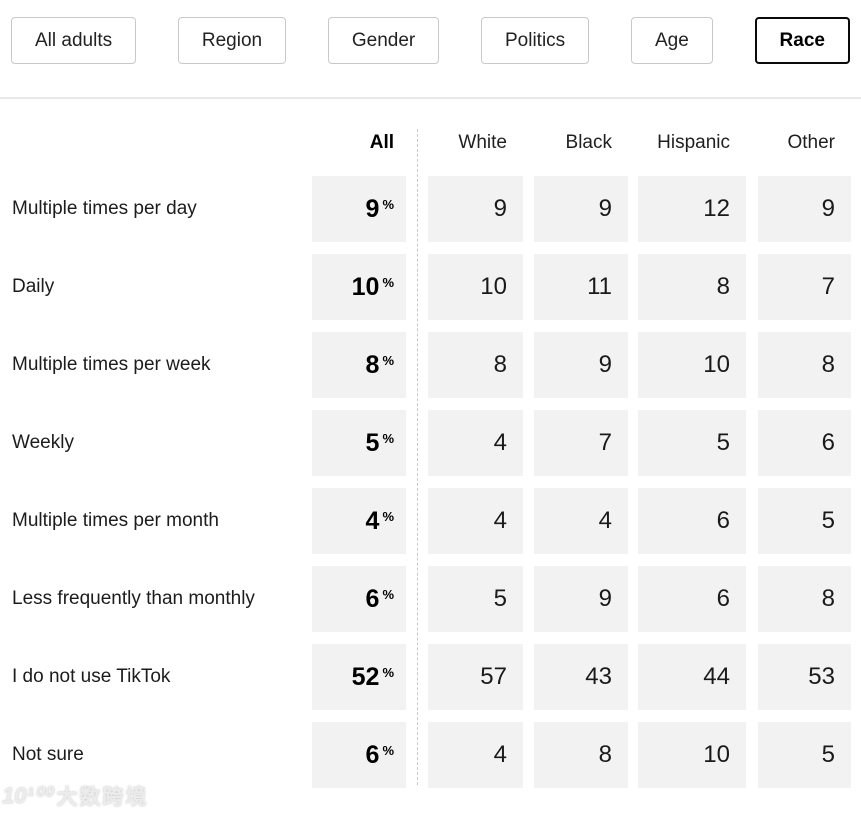 The height and width of the screenshot is (820, 861). I want to click on cell-all-value: 4, so click(372, 520).